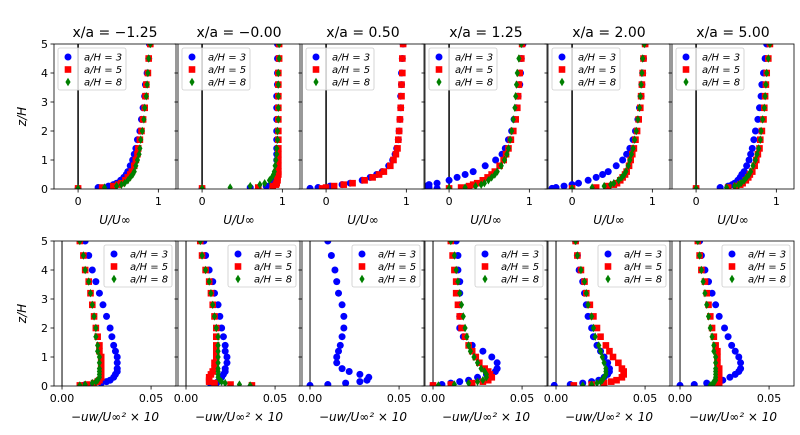  Describe the element at coordinates (115, 417) in the screenshot. I see `x-axis-label: −uw/U∞² × 10` at that location.